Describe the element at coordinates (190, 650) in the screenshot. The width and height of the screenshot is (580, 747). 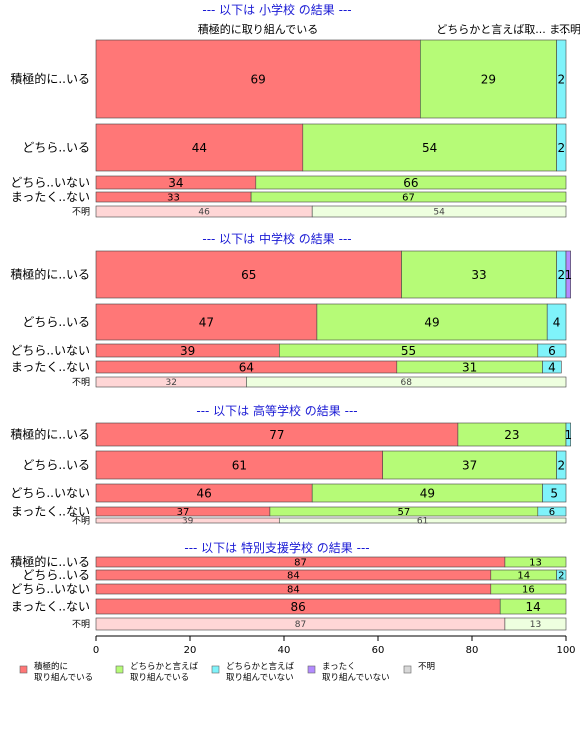
I see `x-tick-label: 20` at that location.